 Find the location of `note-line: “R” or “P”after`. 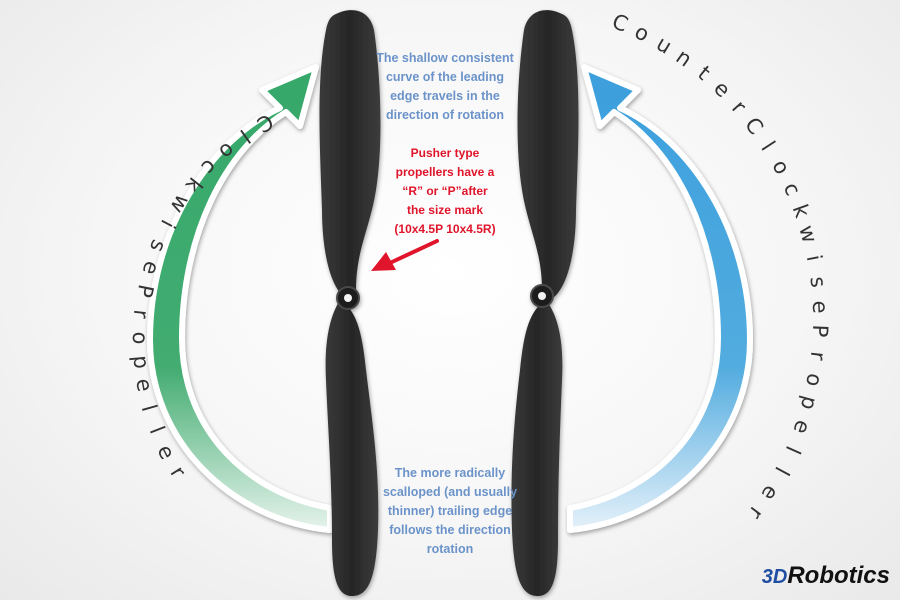

note-line: “R” or “P”after is located at coordinates (445, 191).